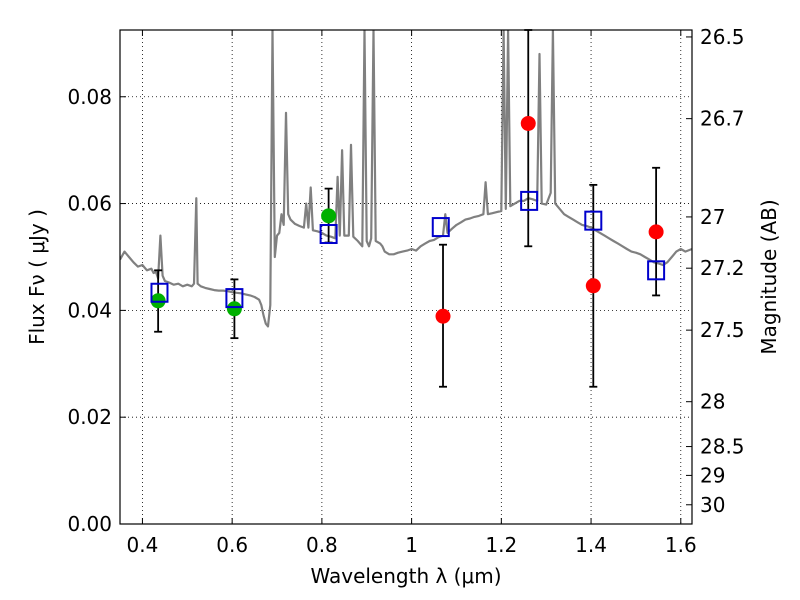 The height and width of the screenshot is (600, 800). Describe the element at coordinates (769, 276) in the screenshot. I see `right-axis-label: Magnitude (AB)` at that location.